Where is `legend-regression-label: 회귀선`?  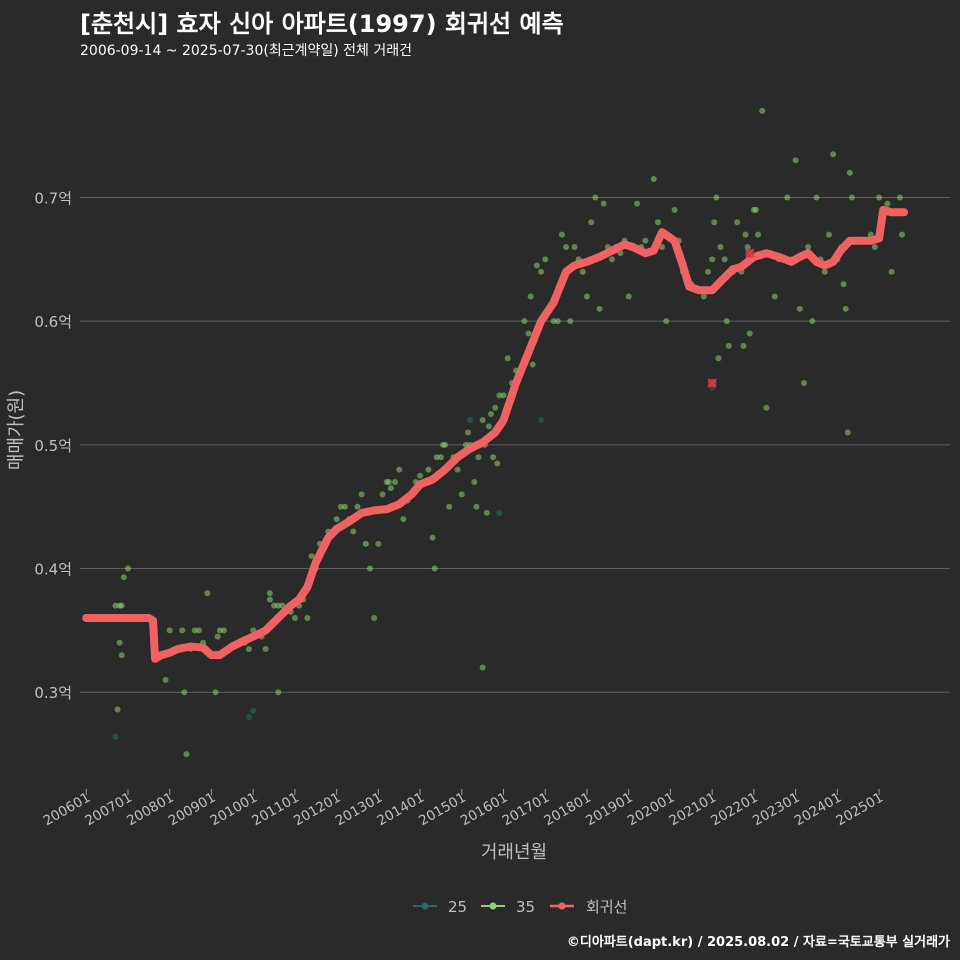
legend-regression-label: 회귀선 is located at coordinates (606, 907).